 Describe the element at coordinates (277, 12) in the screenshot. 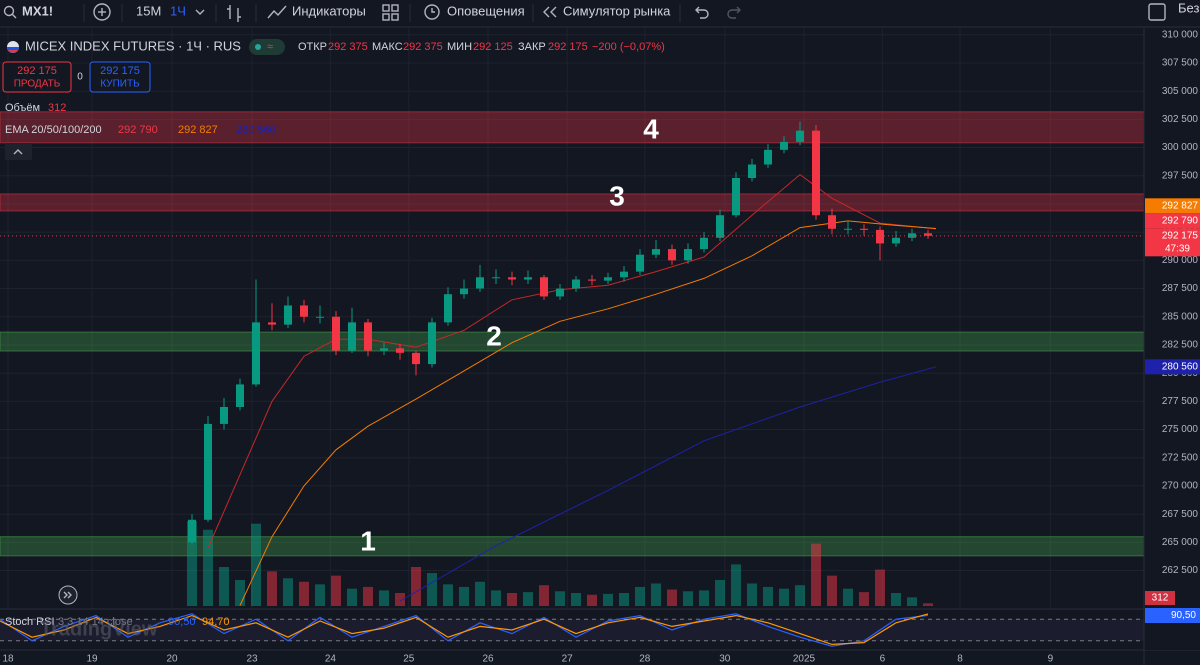

I see `indicators-icon` at that location.